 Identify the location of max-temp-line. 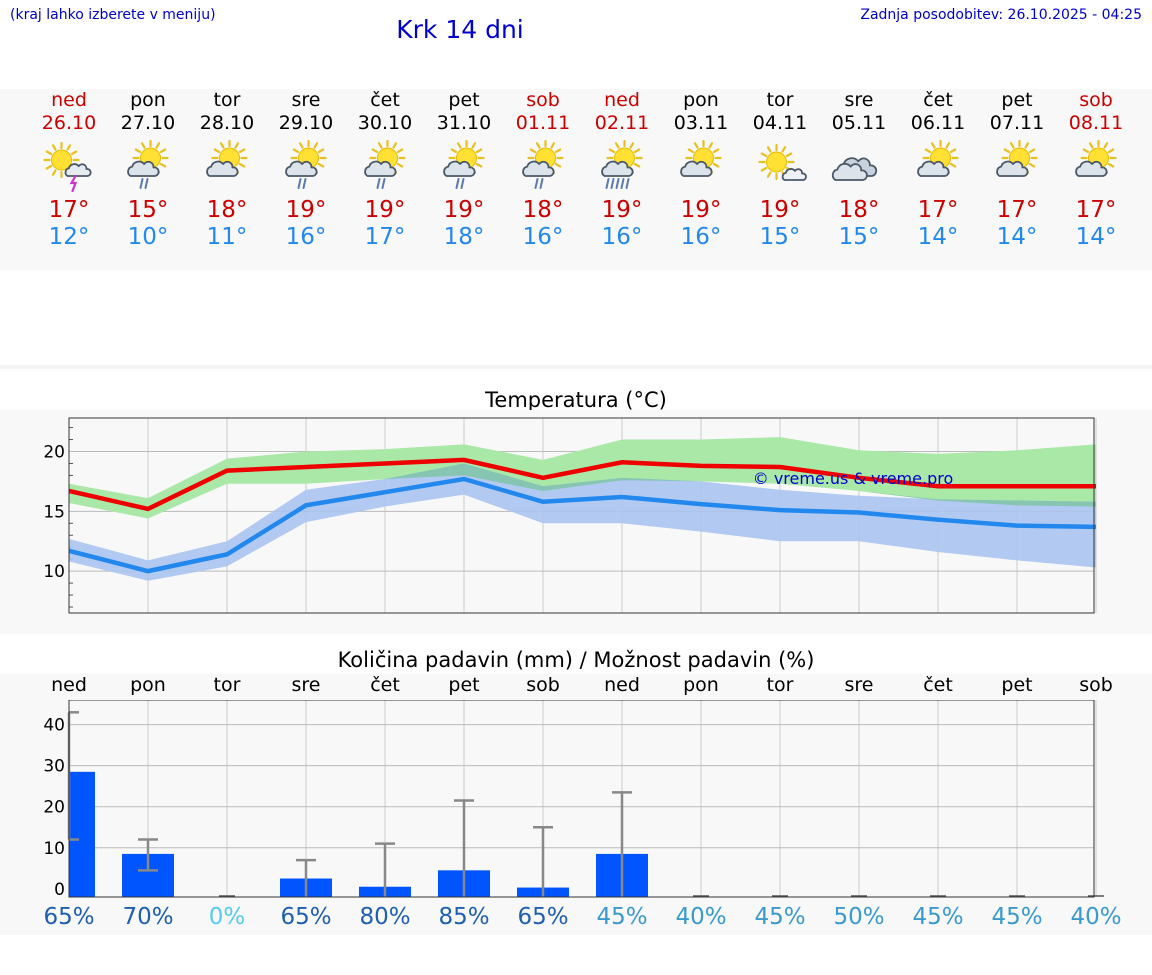
(582, 484).